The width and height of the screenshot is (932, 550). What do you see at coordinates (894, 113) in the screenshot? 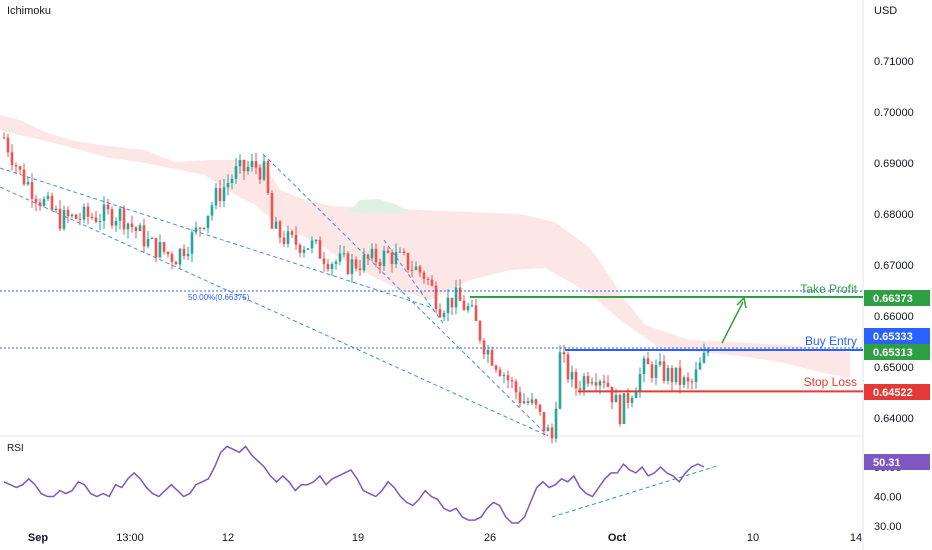
I see `price-tick-label: 0.70000` at bounding box center [894, 113].